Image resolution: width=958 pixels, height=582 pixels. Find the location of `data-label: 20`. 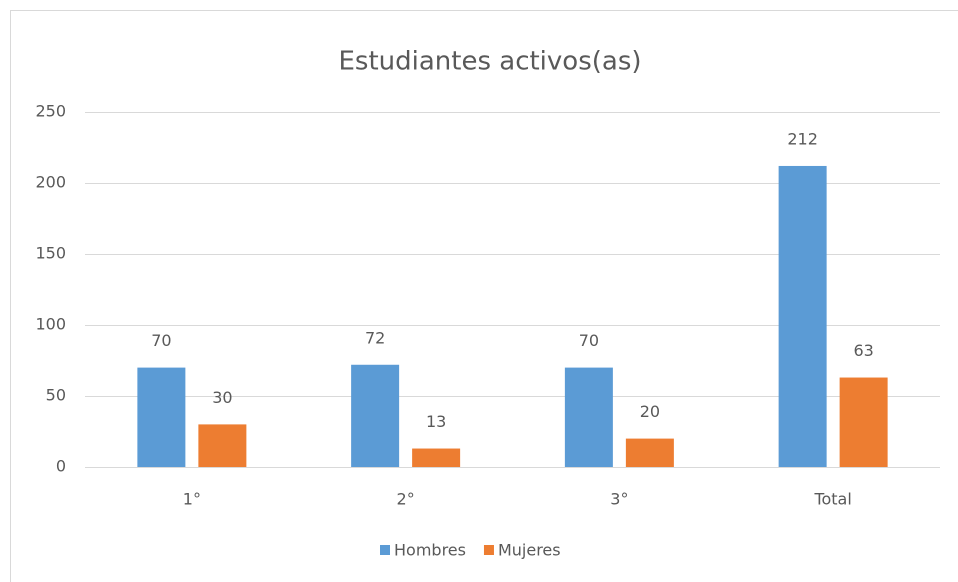

data-label: 20 is located at coordinates (650, 411).